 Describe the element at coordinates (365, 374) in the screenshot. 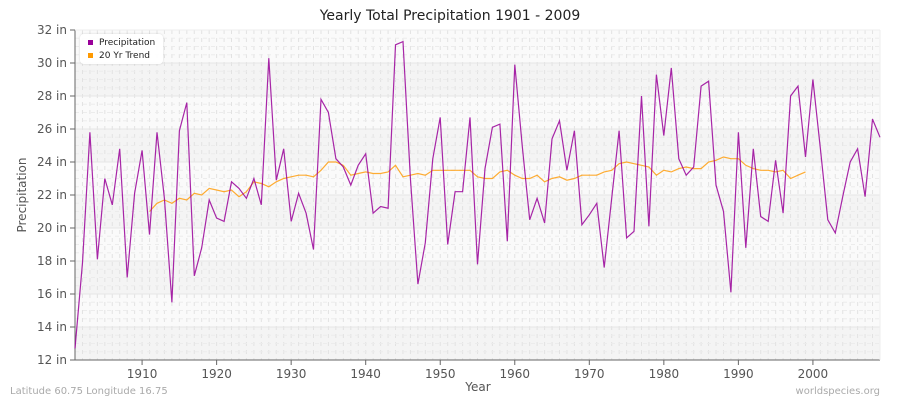

I see `x-tick-label: 1940` at that location.